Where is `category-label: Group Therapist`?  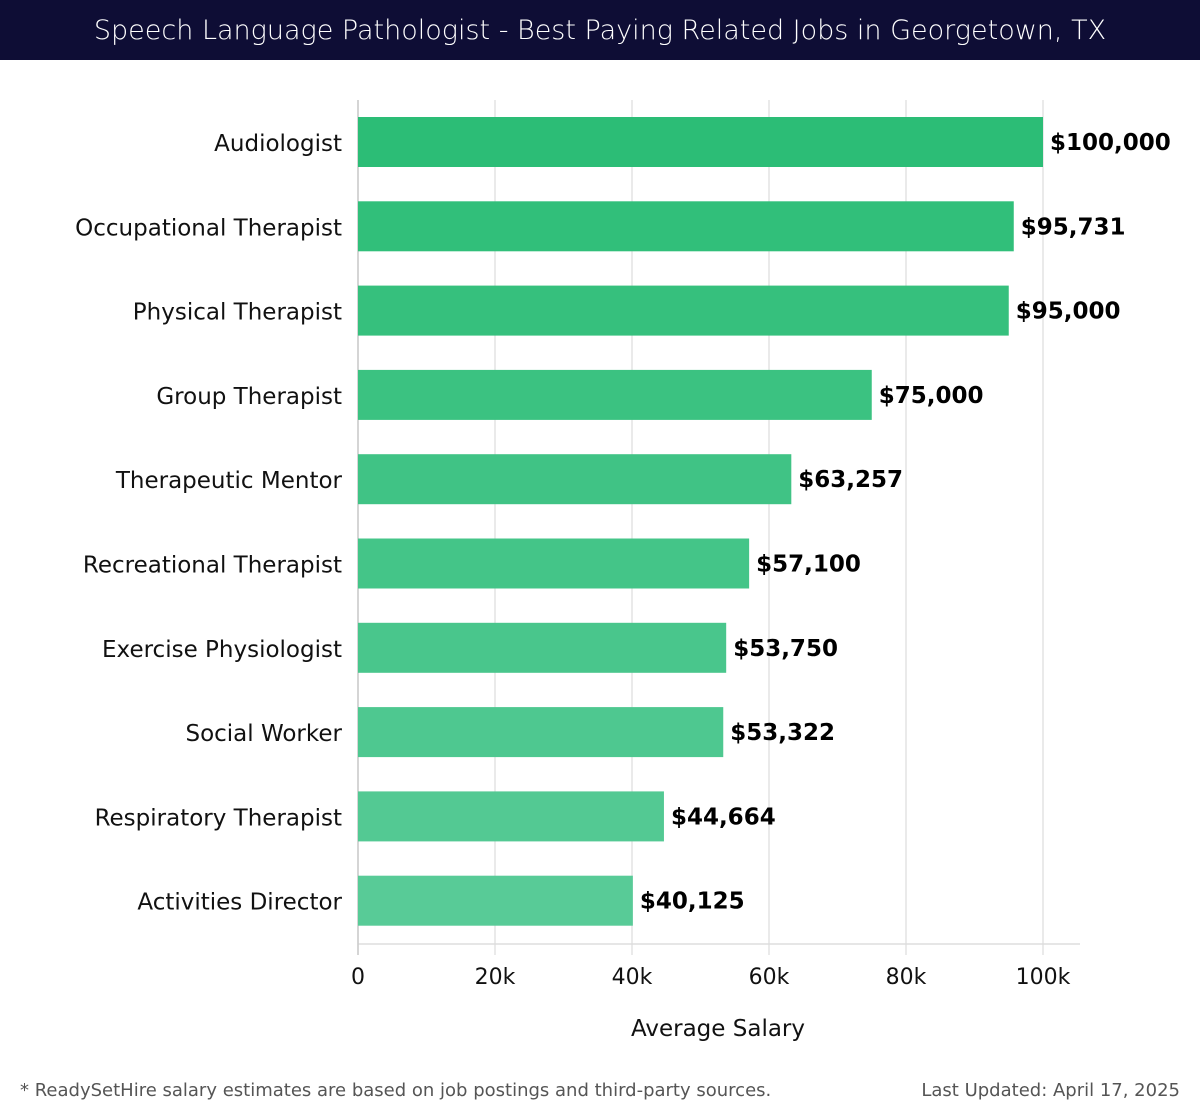 category-label: Group Therapist is located at coordinates (249, 397).